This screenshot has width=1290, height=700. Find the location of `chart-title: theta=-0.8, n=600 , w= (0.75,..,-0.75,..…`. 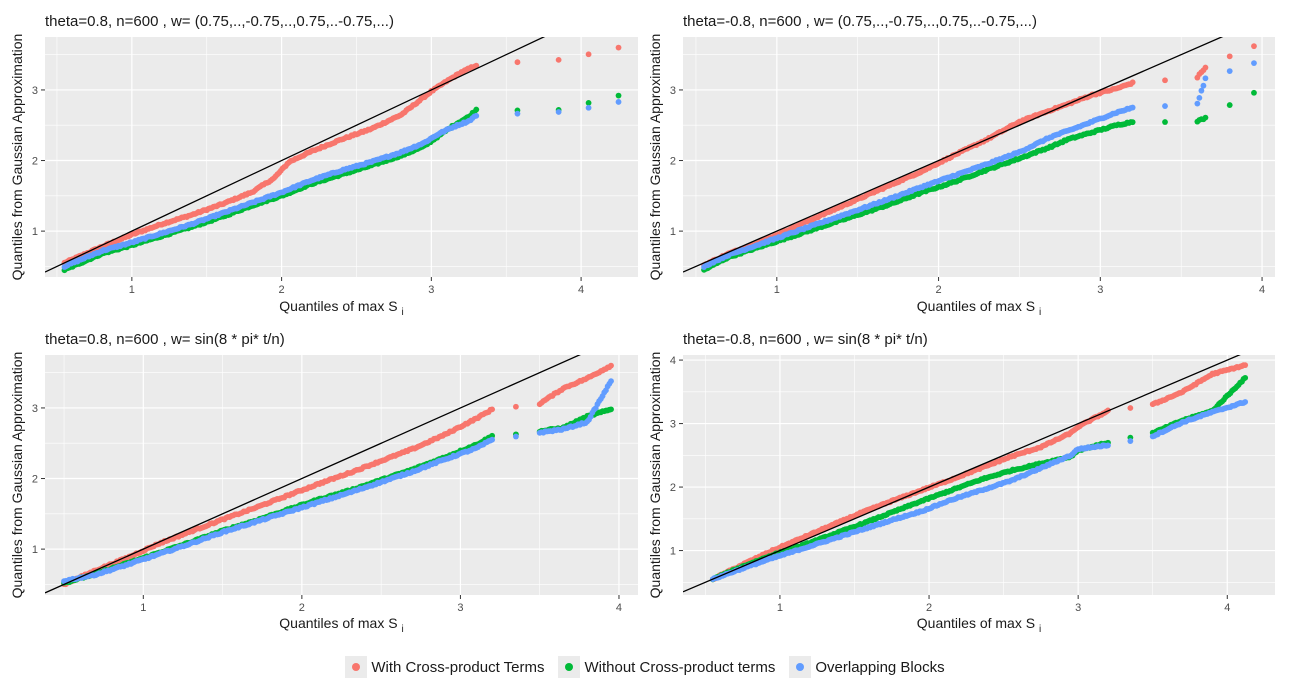

chart-title: theta=-0.8, n=600 , w= (0.75,..,-0.75,..… is located at coordinates (860, 21).